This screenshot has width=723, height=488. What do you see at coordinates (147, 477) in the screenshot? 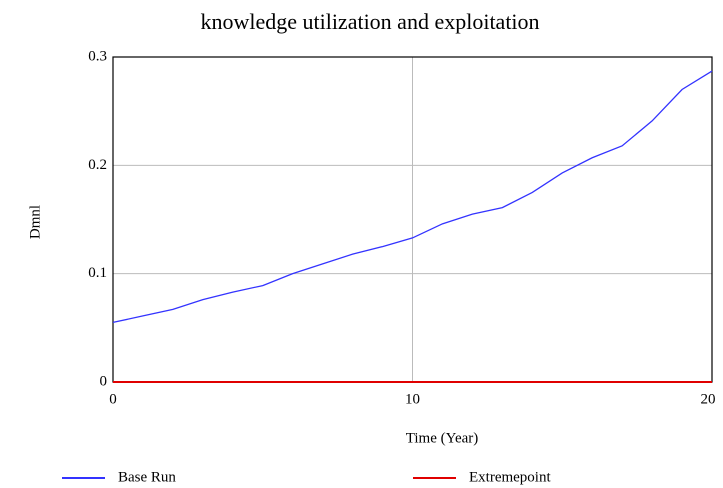
I see `legend-label: Base Run` at bounding box center [147, 477].